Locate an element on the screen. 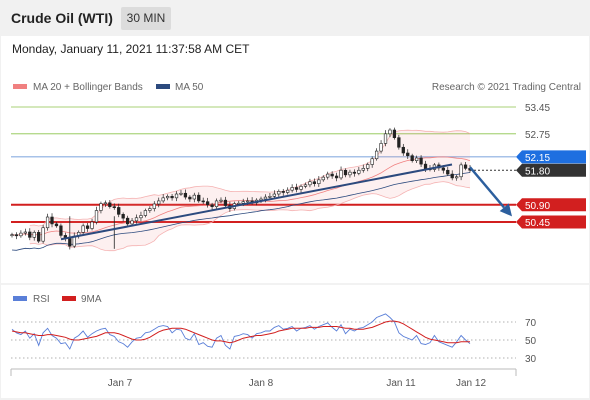 Image resolution: width=590 pixels, height=400 pixels. level-tag-text-50-90: 50.90 is located at coordinates (537, 206).